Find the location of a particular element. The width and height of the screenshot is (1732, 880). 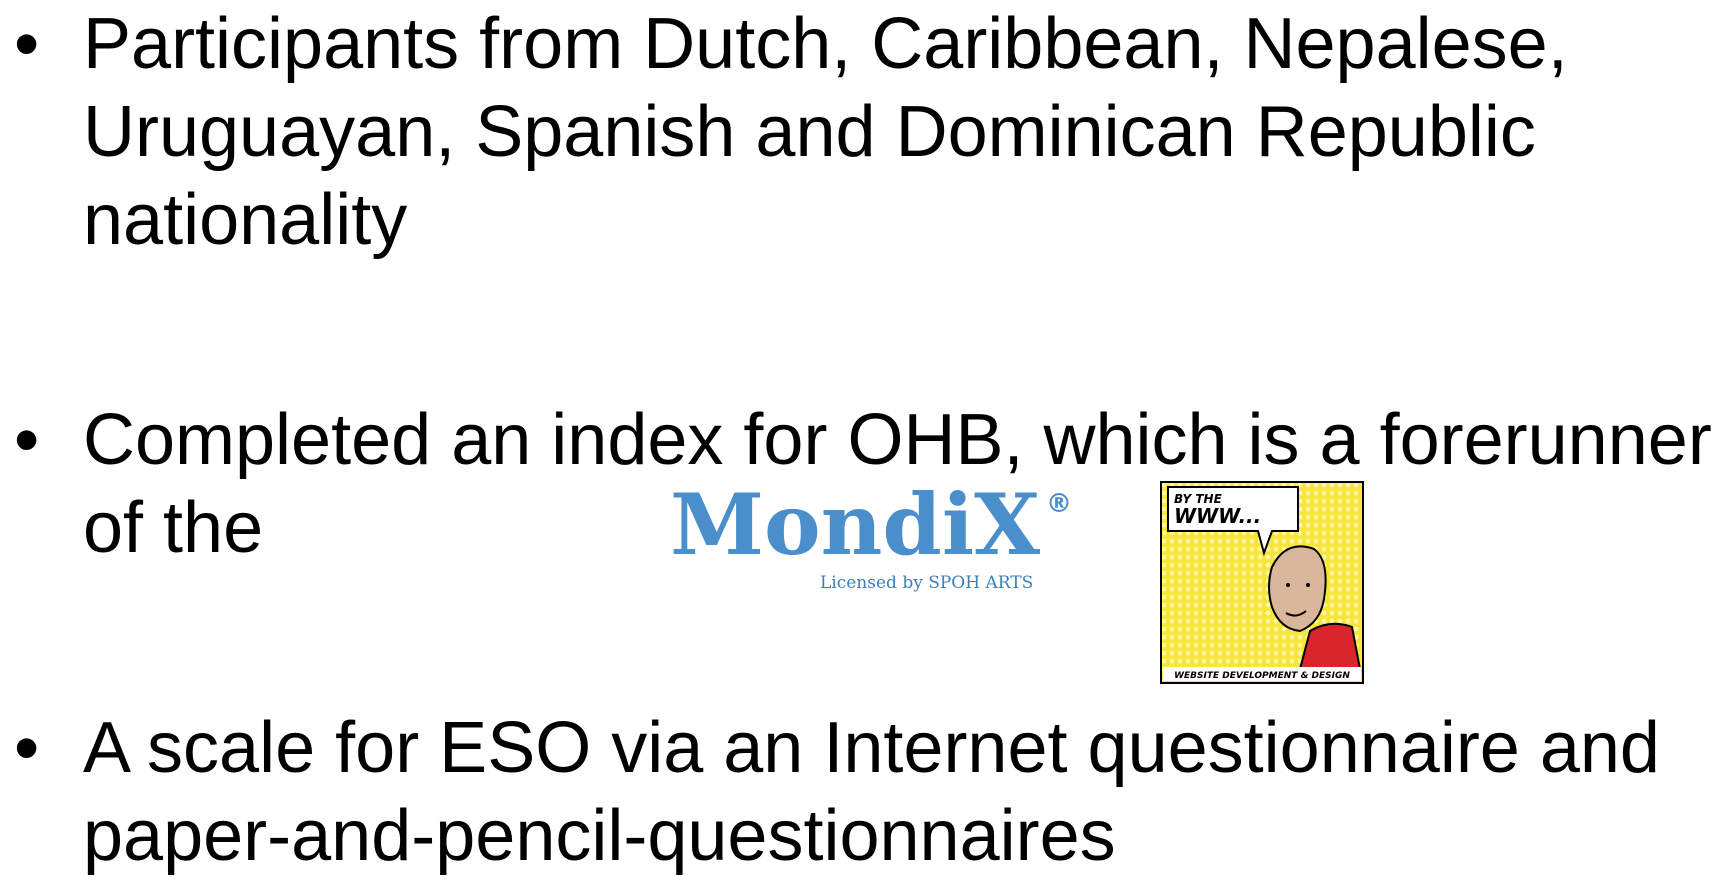

mondix-logo: MondiX ® Licensed by SPOH ARTS is located at coordinates (871, 534).